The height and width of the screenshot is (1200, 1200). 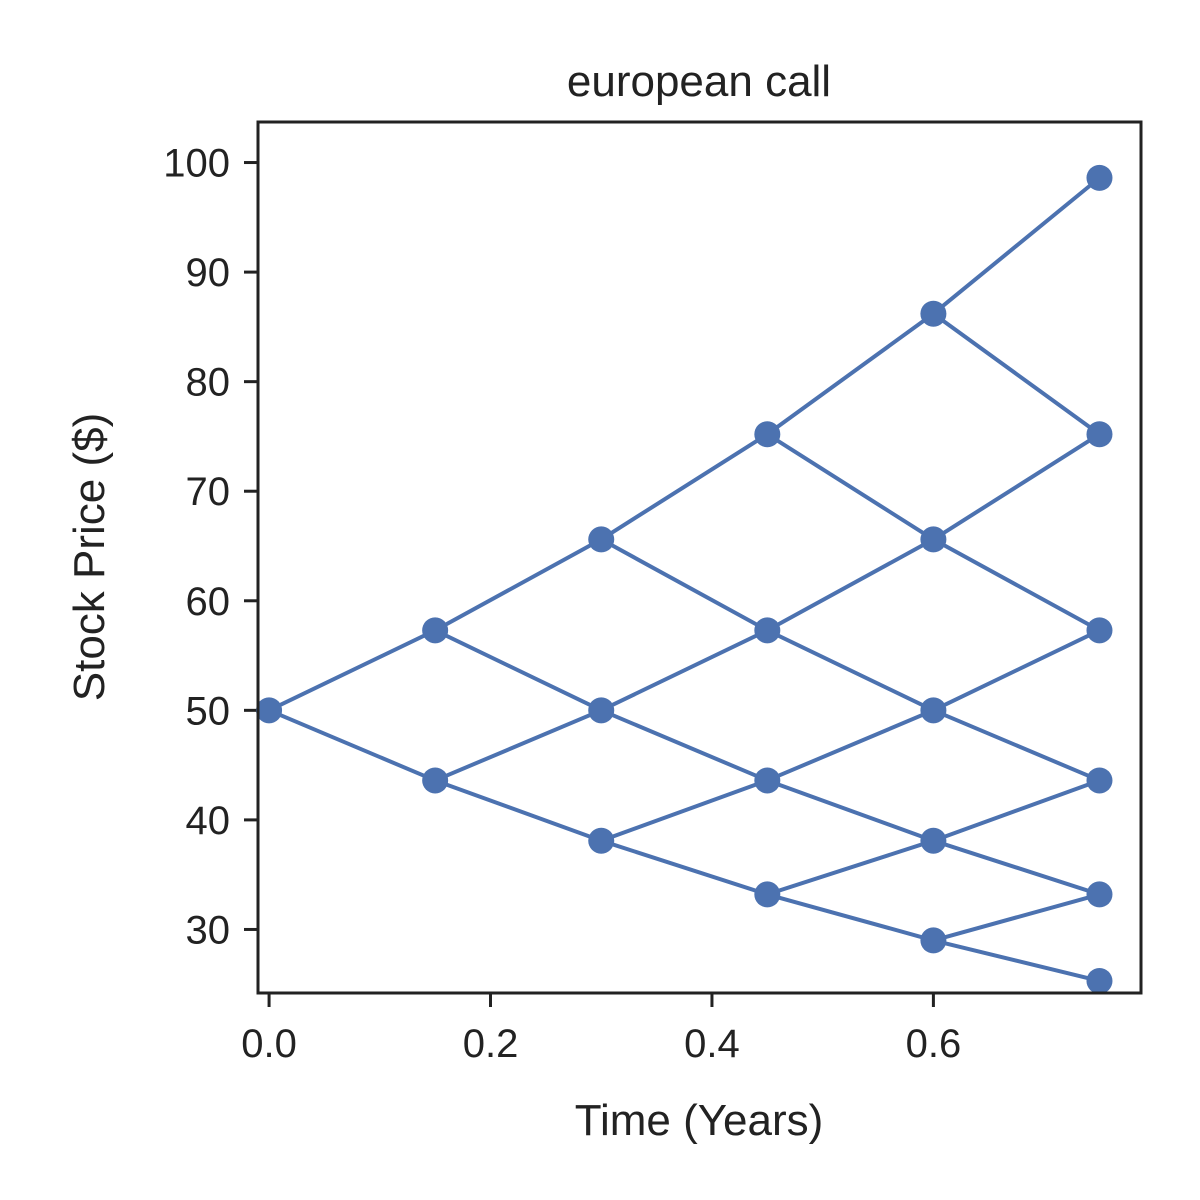 What do you see at coordinates (269, 1044) in the screenshot?
I see `x-tick-label: 0.0` at bounding box center [269, 1044].